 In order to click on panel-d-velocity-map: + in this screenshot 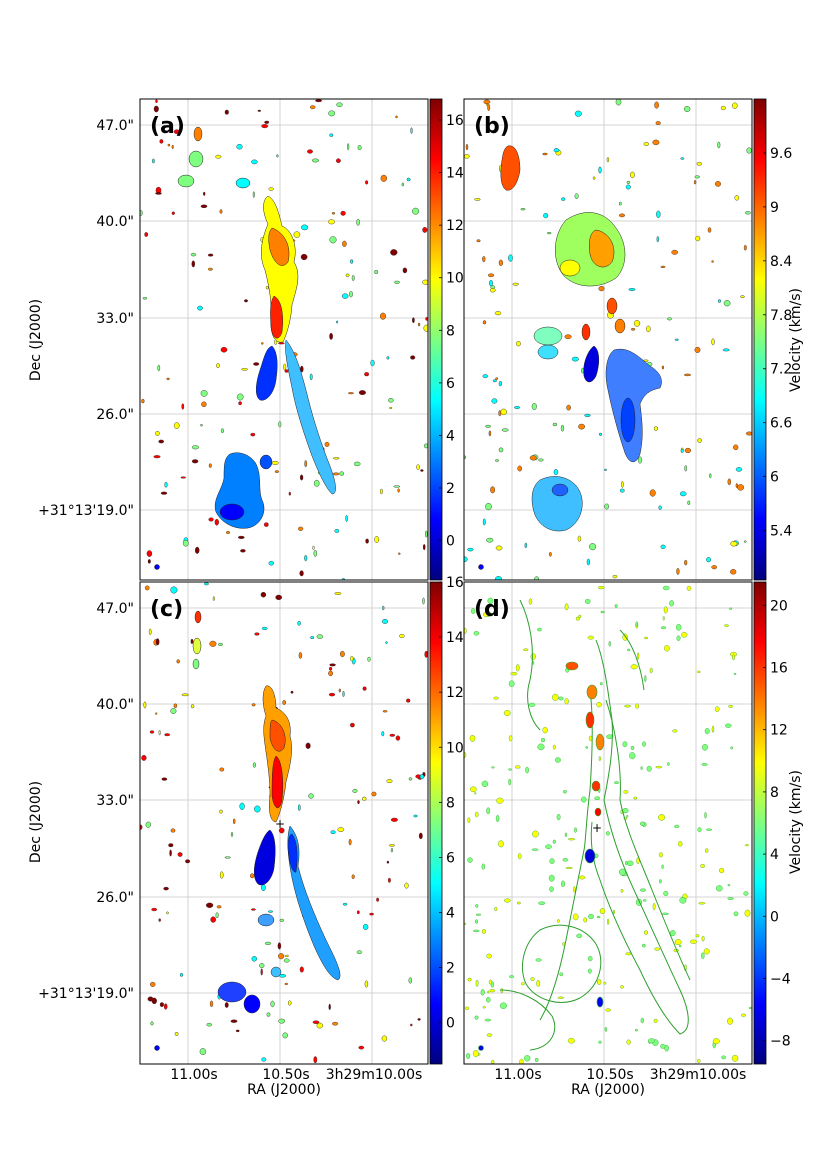, I will do `click(608, 824)`.